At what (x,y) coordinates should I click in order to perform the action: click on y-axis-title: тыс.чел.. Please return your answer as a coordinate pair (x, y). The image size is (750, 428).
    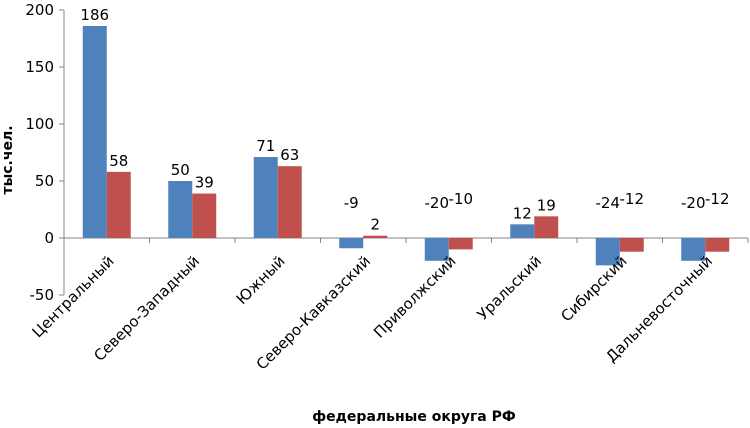
    Looking at the image, I should click on (8, 159).